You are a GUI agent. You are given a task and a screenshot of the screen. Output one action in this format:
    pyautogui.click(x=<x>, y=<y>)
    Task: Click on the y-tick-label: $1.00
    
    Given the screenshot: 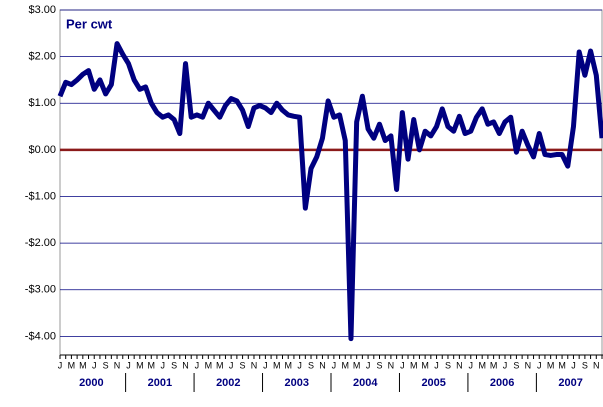 What is the action you would take?
    pyautogui.click(x=42, y=103)
    